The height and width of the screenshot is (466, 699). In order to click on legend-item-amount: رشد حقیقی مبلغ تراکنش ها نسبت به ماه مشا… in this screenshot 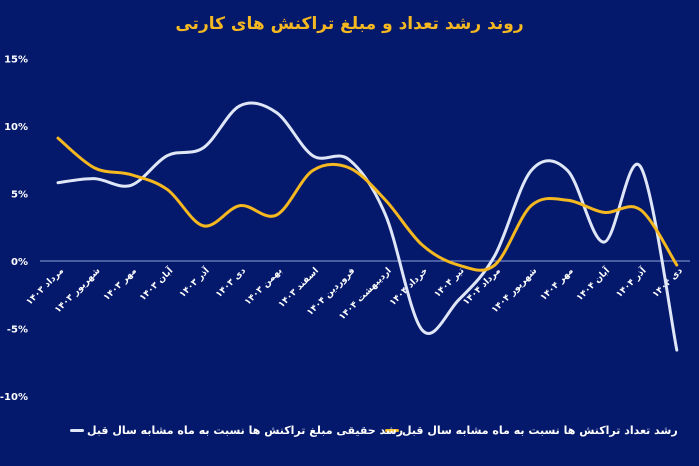, I will do `click(236, 430)`.